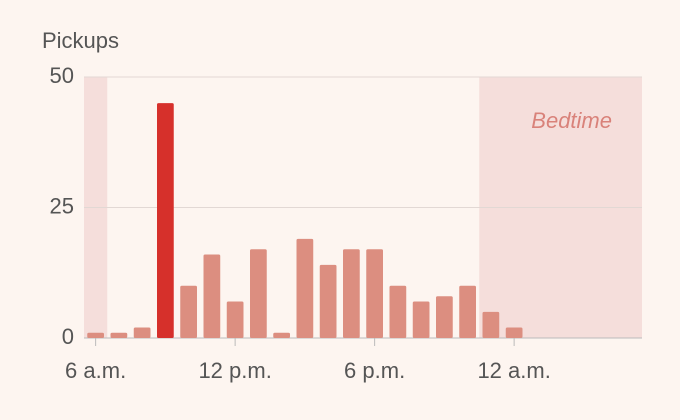 This screenshot has height=420, width=680. What do you see at coordinates (374, 370) in the screenshot?
I see `x-tick-label: 6 p.m.` at bounding box center [374, 370].